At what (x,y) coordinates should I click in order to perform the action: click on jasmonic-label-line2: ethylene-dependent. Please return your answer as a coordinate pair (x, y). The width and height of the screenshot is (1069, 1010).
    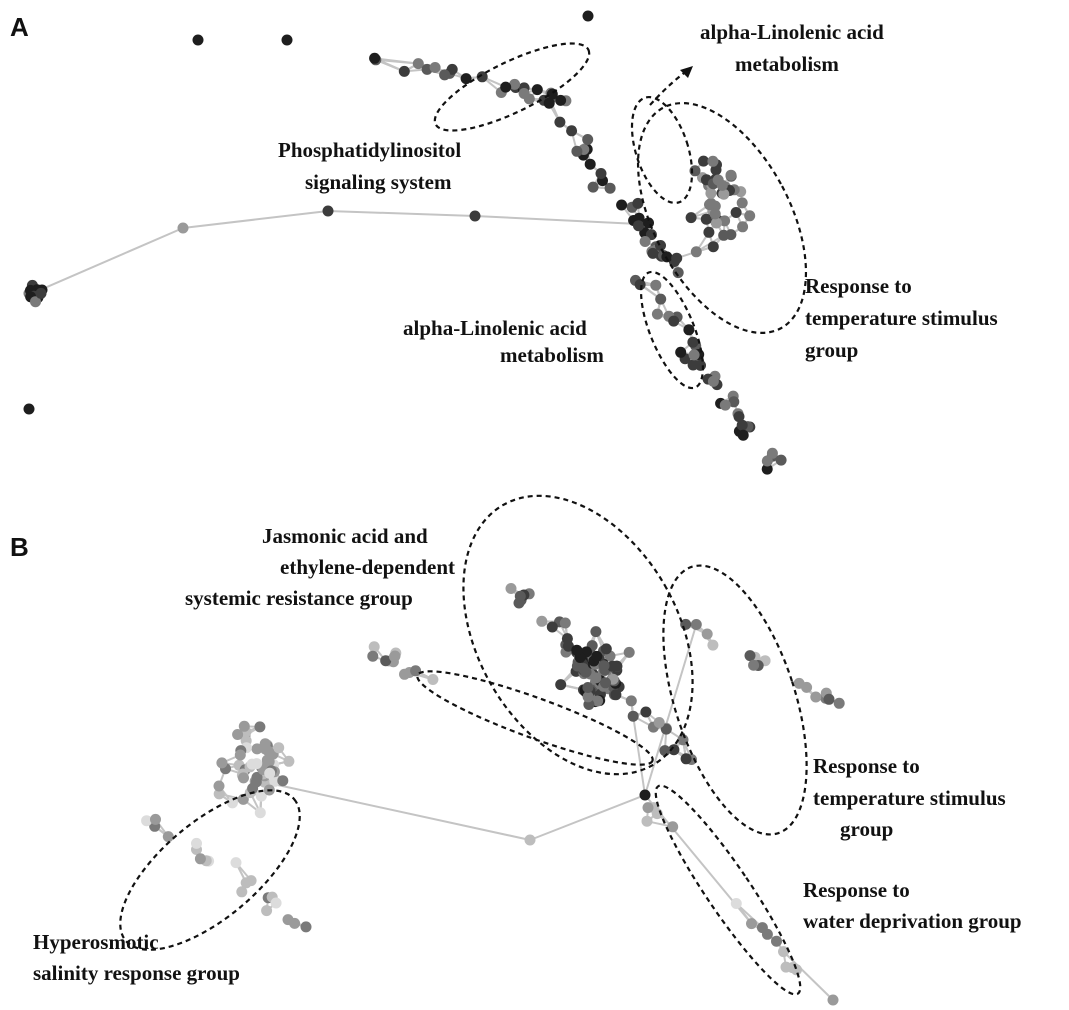
    Looking at the image, I should click on (367, 567).